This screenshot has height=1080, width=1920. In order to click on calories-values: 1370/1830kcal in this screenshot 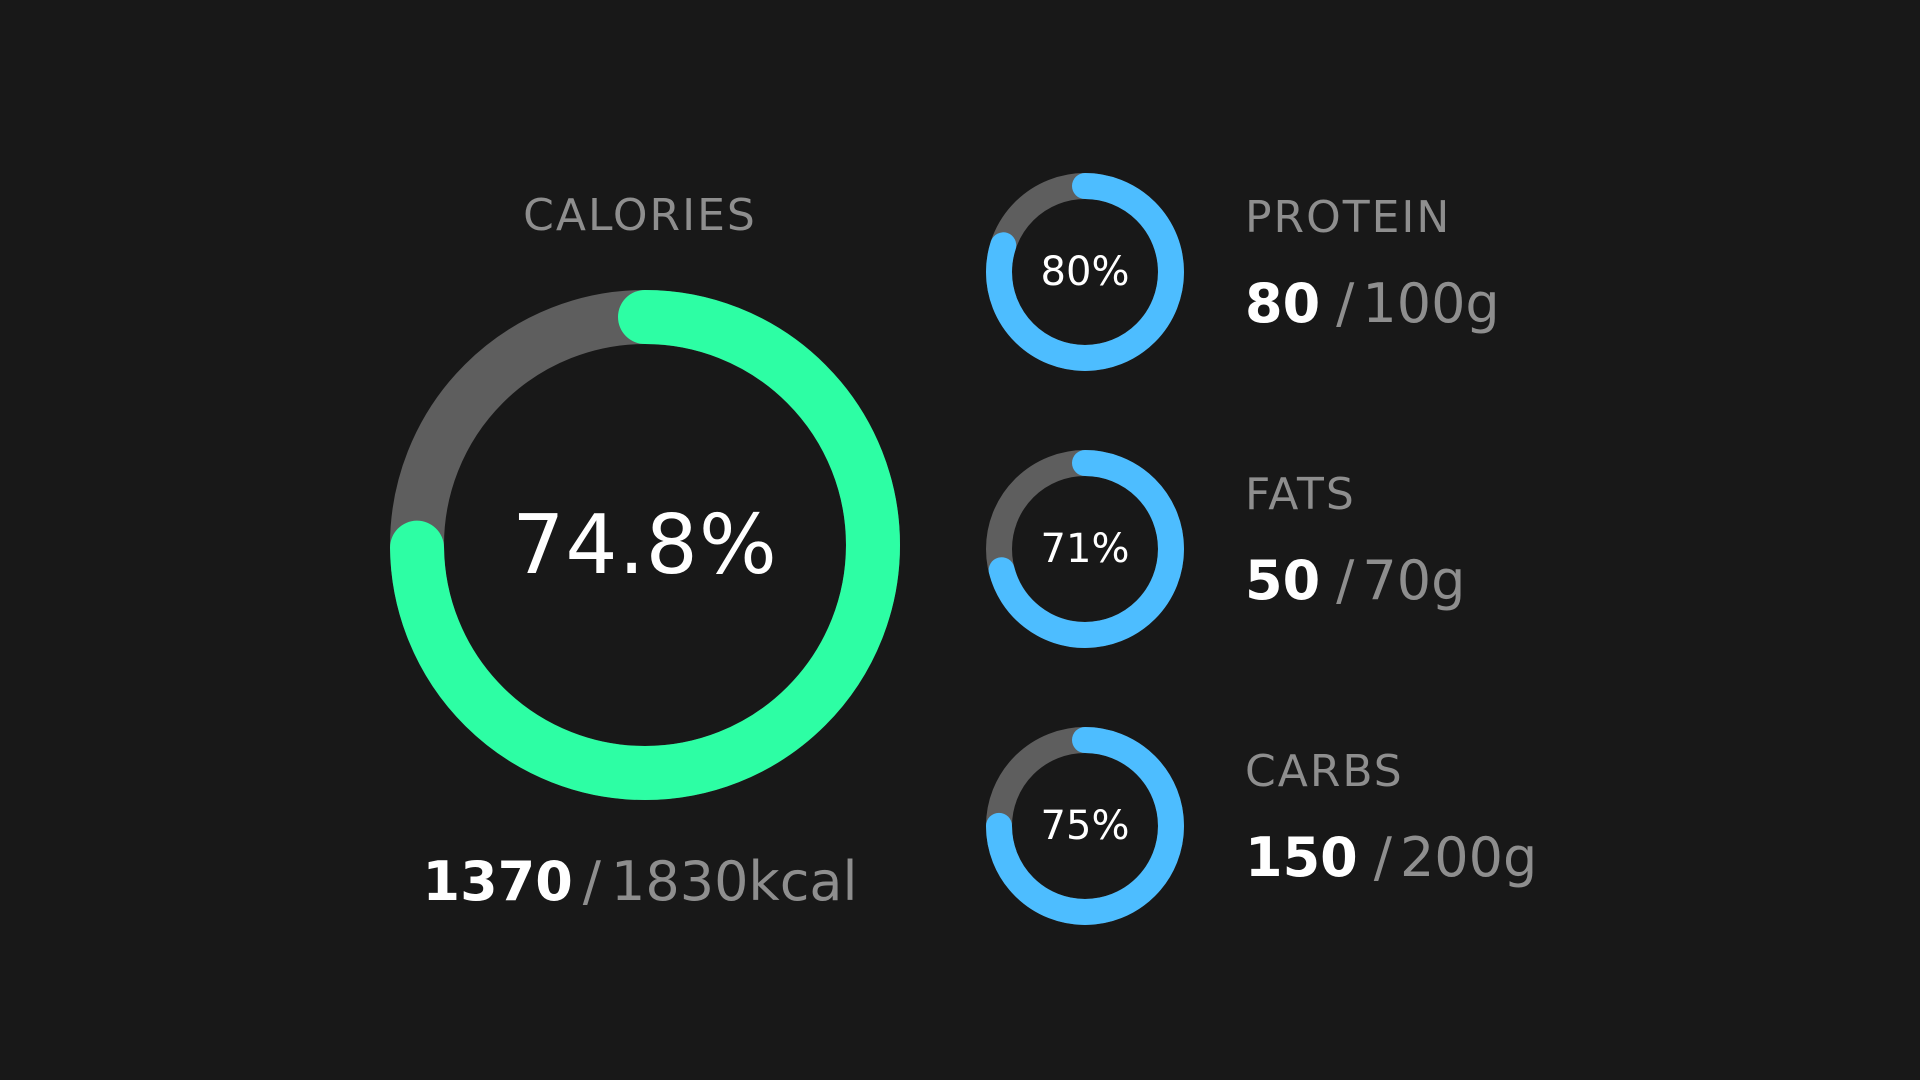, I will do `click(640, 881)`.